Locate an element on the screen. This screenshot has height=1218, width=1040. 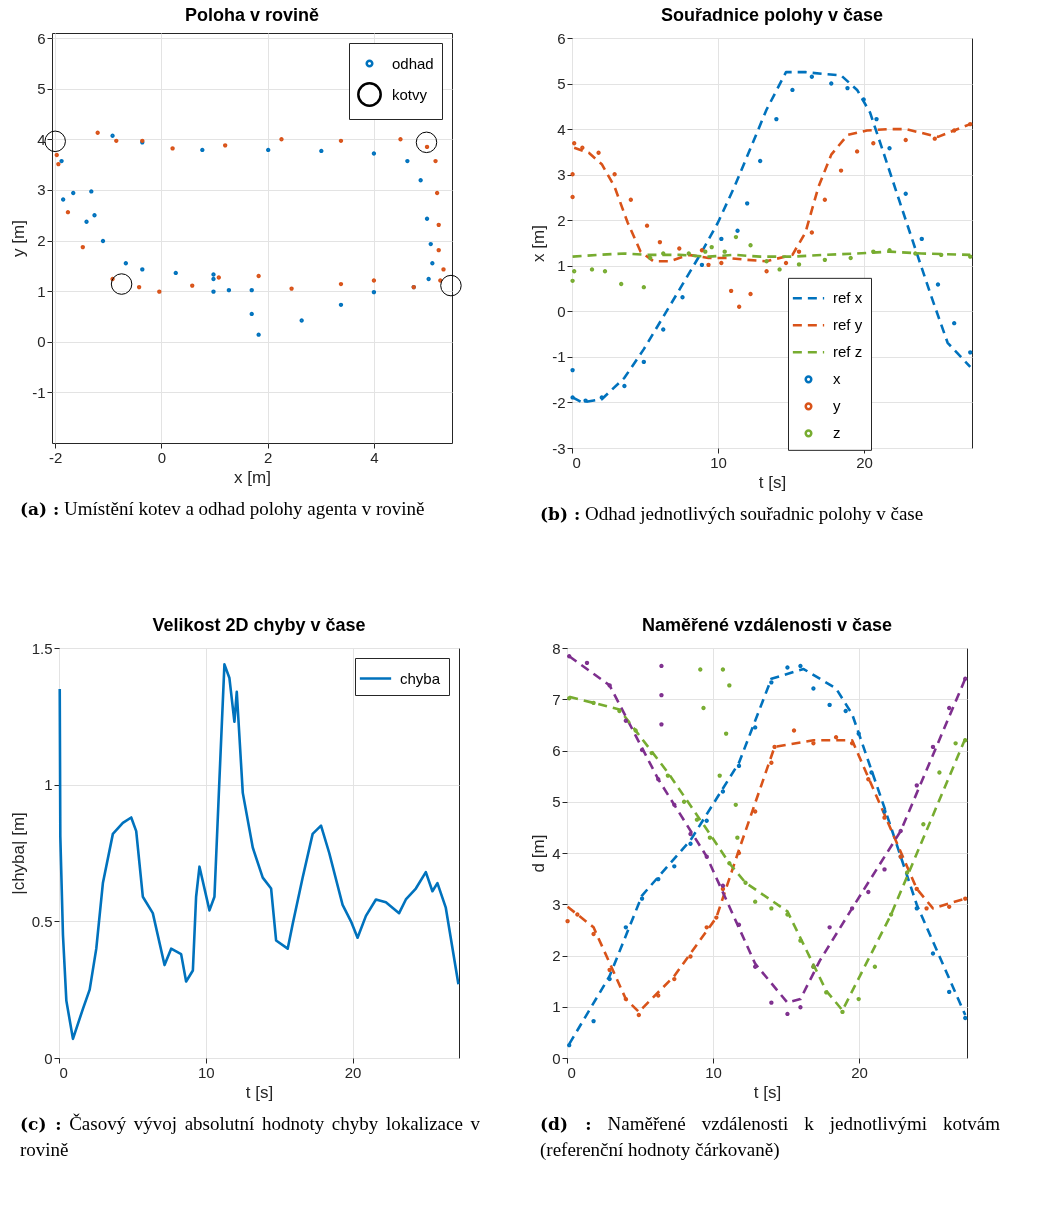
y-tick-label: 2 is located at coordinates (556, 955).